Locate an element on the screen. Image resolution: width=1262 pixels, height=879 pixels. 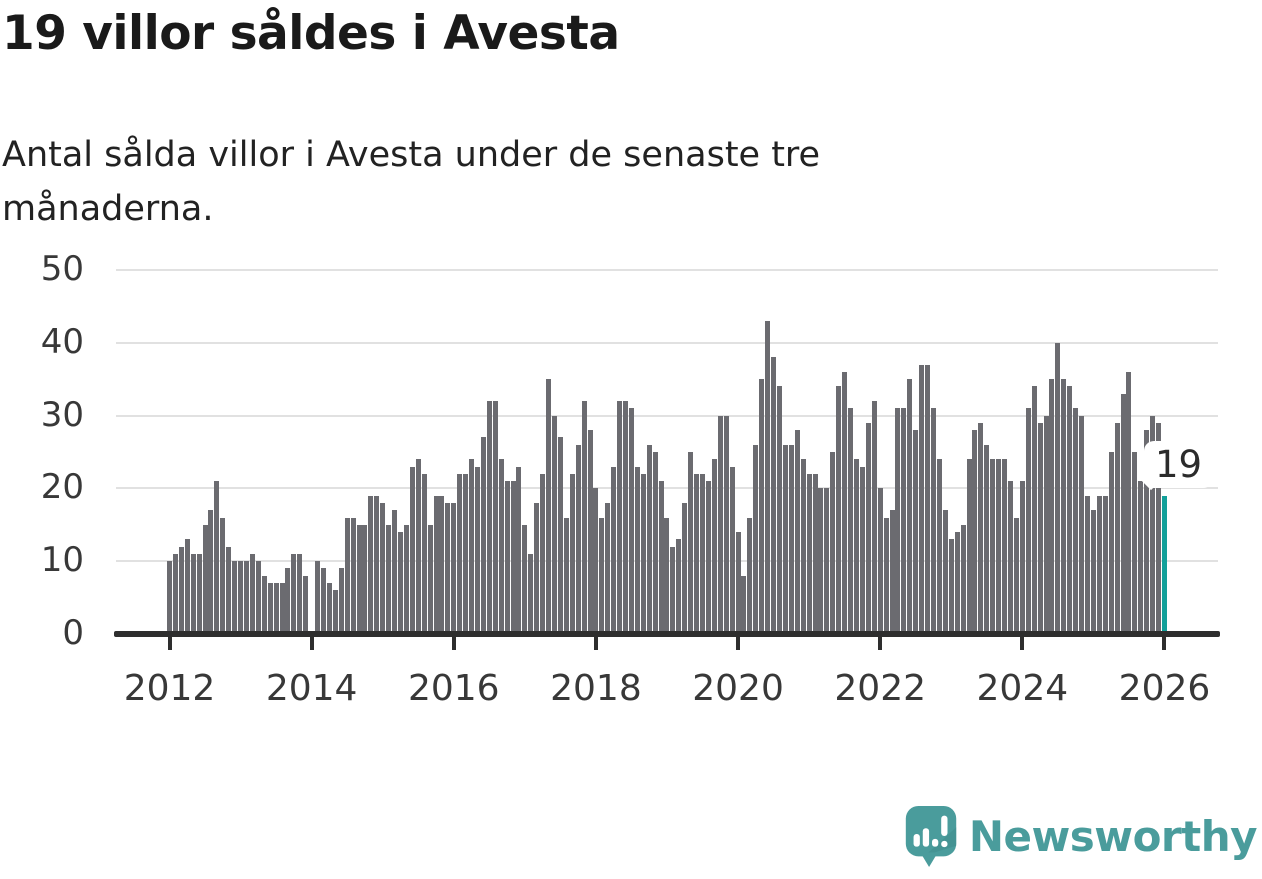
y-axis-label: 10 is located at coordinates (62, 560).